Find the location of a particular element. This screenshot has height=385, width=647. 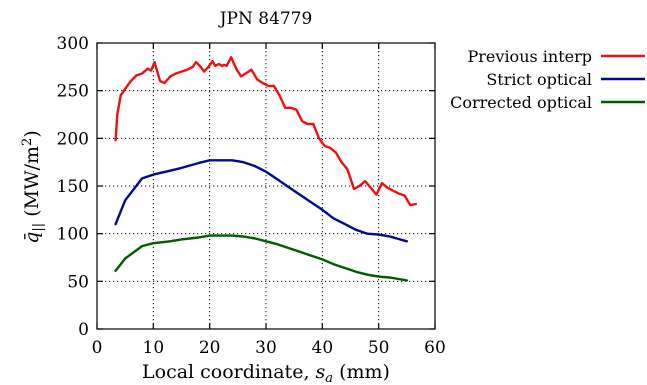

y-tick-label: 150 is located at coordinates (73, 187).